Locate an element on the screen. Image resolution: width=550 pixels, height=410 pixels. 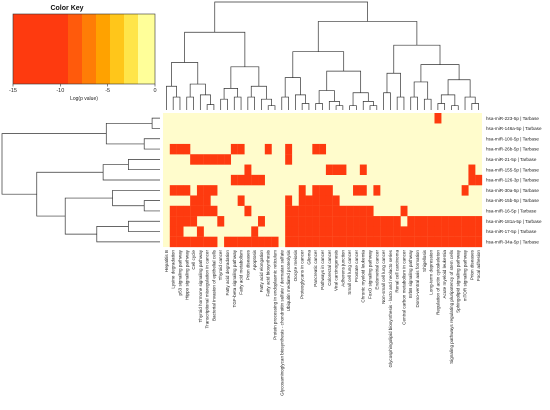
column-label: Pancreatic cancer is located at coordinates (315, 268).